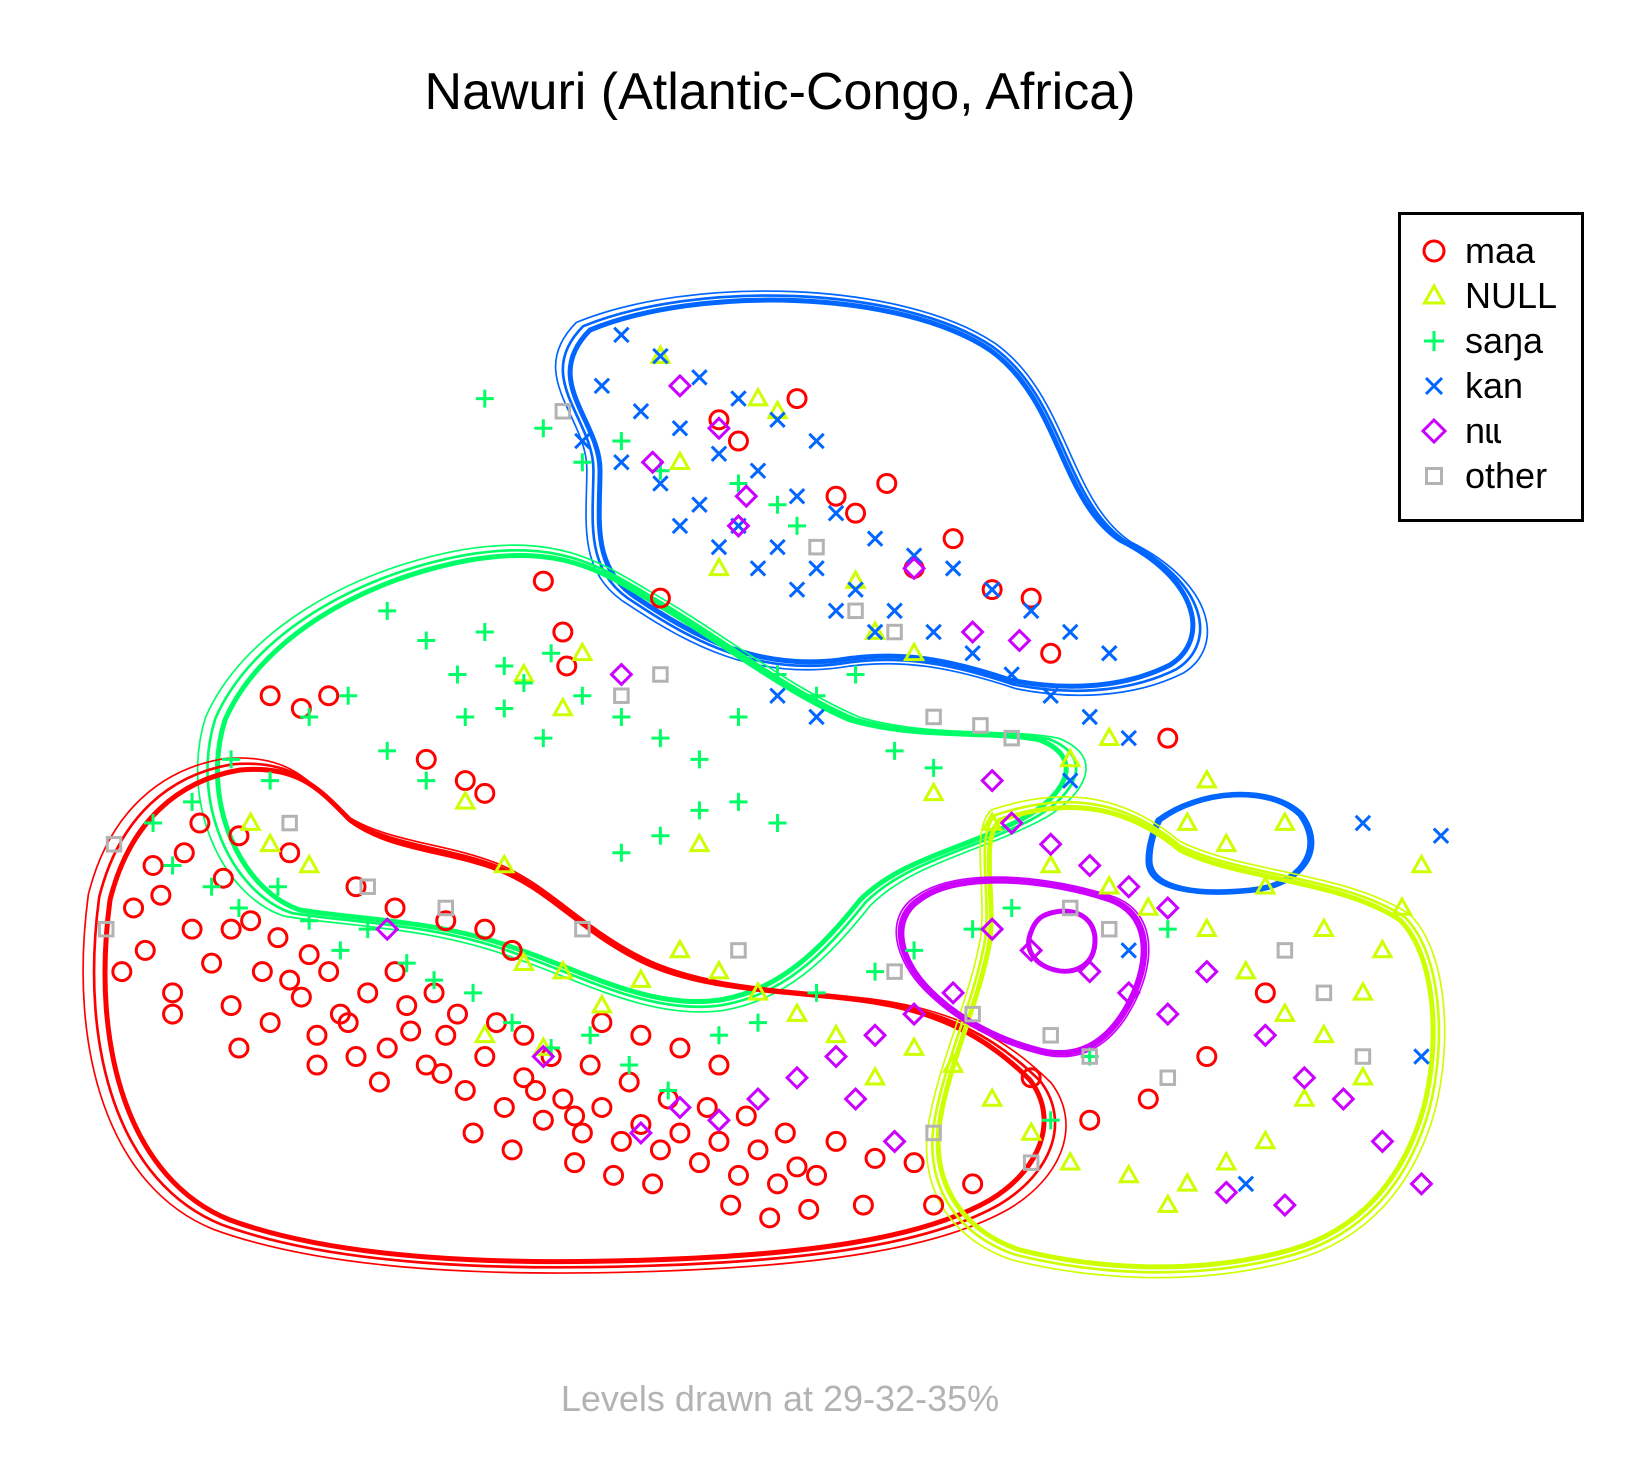 The height and width of the screenshot is (1474, 1648). What do you see at coordinates (231, 759) in the screenshot?
I see `point-saŋa-25` at bounding box center [231, 759].